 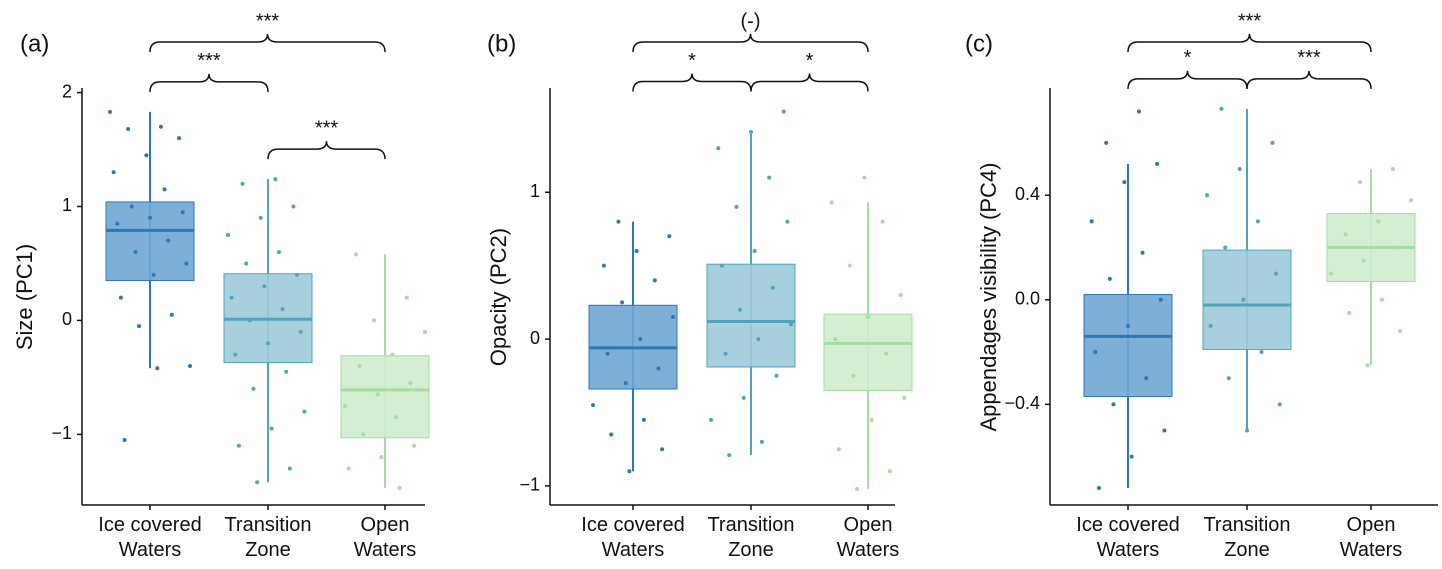 What do you see at coordinates (535, 191) in the screenshot?
I see `y-tick-label: 1` at bounding box center [535, 191].